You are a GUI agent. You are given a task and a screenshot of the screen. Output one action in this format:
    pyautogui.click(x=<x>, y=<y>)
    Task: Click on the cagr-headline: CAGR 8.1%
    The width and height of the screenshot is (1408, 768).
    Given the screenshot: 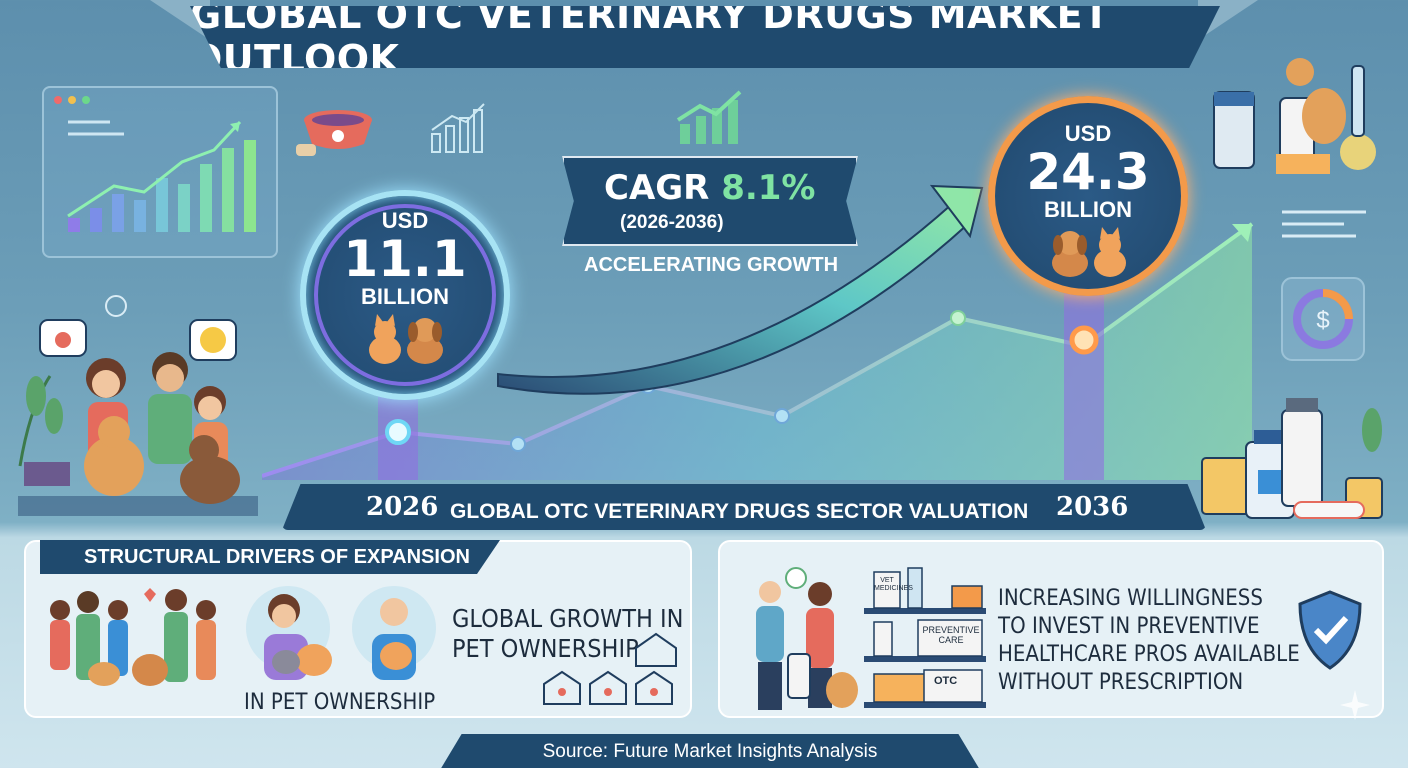 What is the action you would take?
    pyautogui.click(x=710, y=188)
    